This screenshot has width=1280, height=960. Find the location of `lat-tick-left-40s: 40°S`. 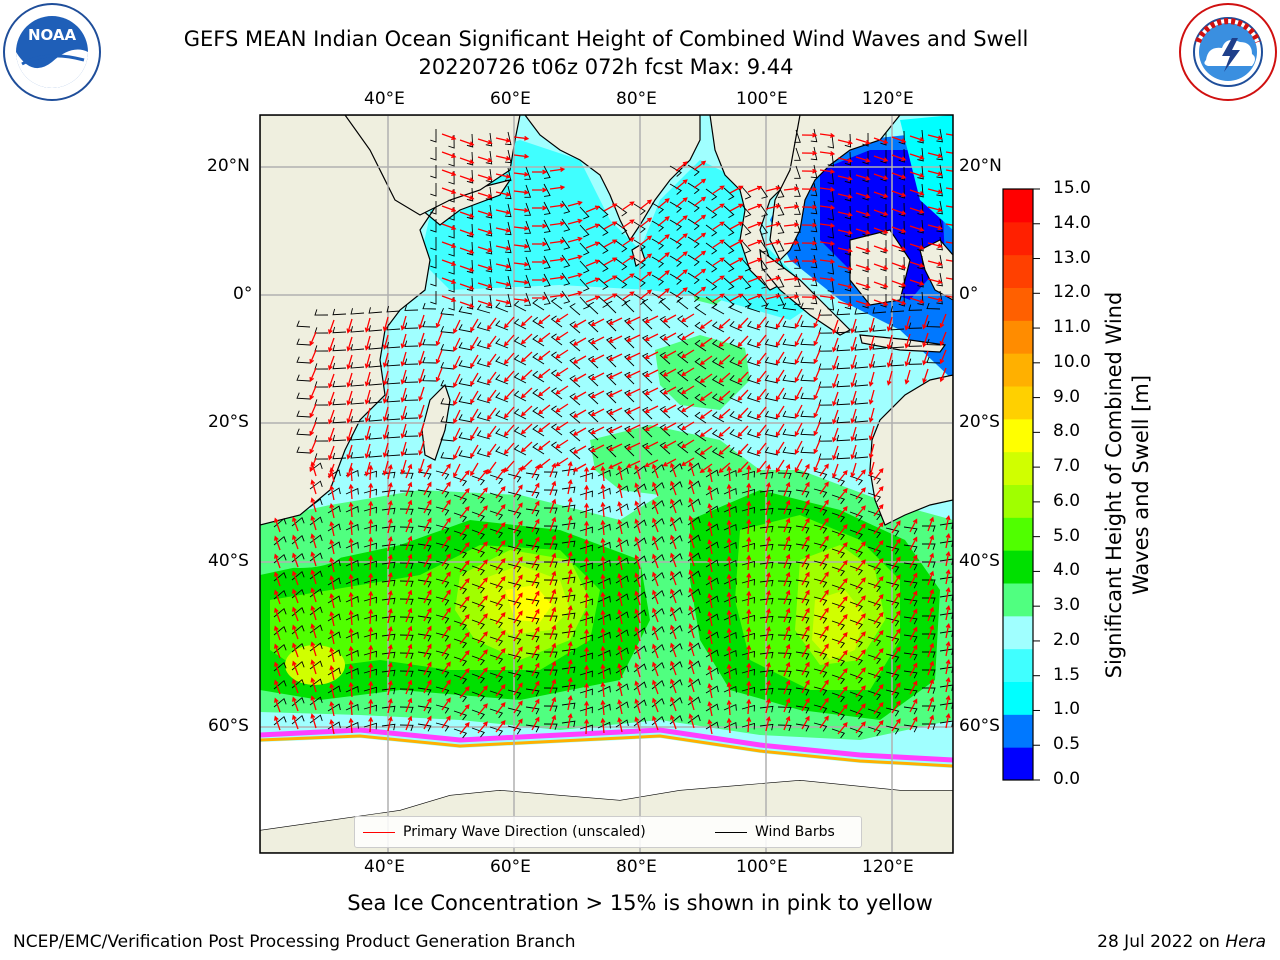

lat-tick-left-40s: 40°S is located at coordinates (228, 561).